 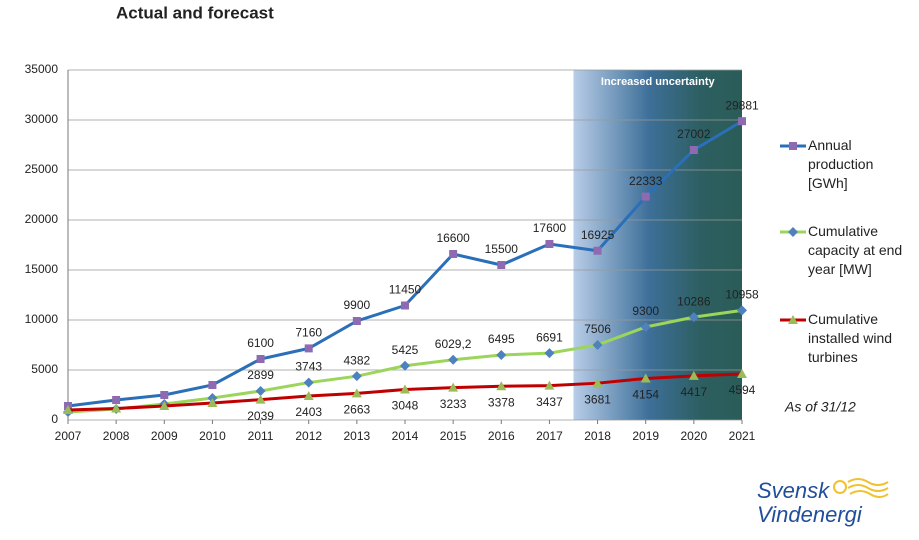 I want to click on data-label: 3437, so click(x=549, y=402).